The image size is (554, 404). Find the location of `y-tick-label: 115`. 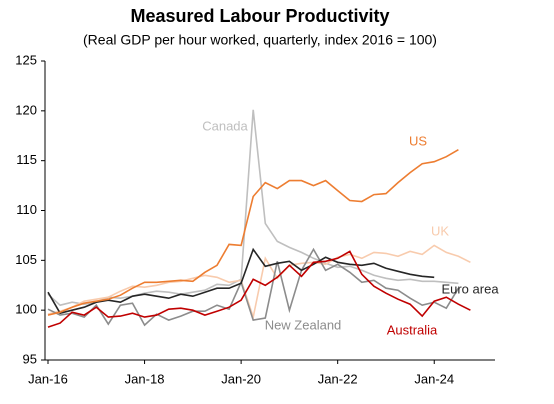

y-tick-label: 115 is located at coordinates (26, 159).